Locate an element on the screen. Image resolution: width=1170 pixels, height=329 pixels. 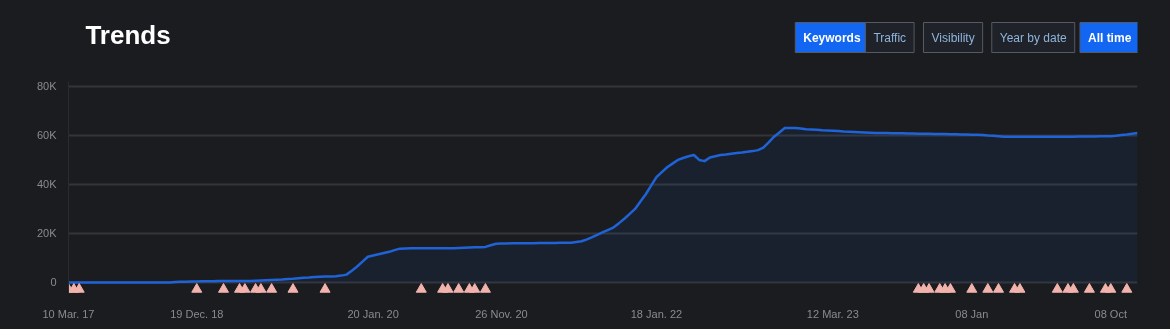
chart-title: Trends is located at coordinates (128, 34).